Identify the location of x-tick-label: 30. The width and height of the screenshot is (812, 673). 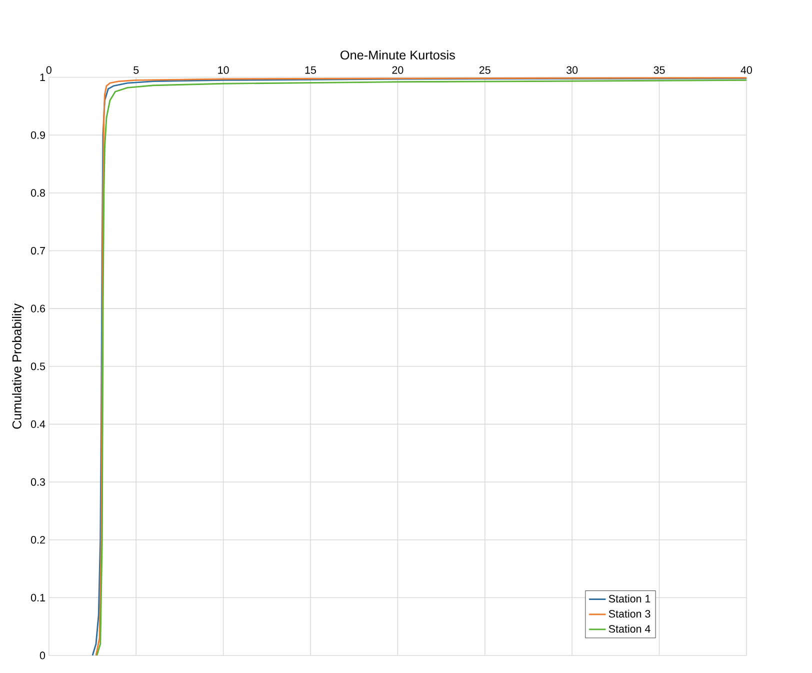
(572, 70).